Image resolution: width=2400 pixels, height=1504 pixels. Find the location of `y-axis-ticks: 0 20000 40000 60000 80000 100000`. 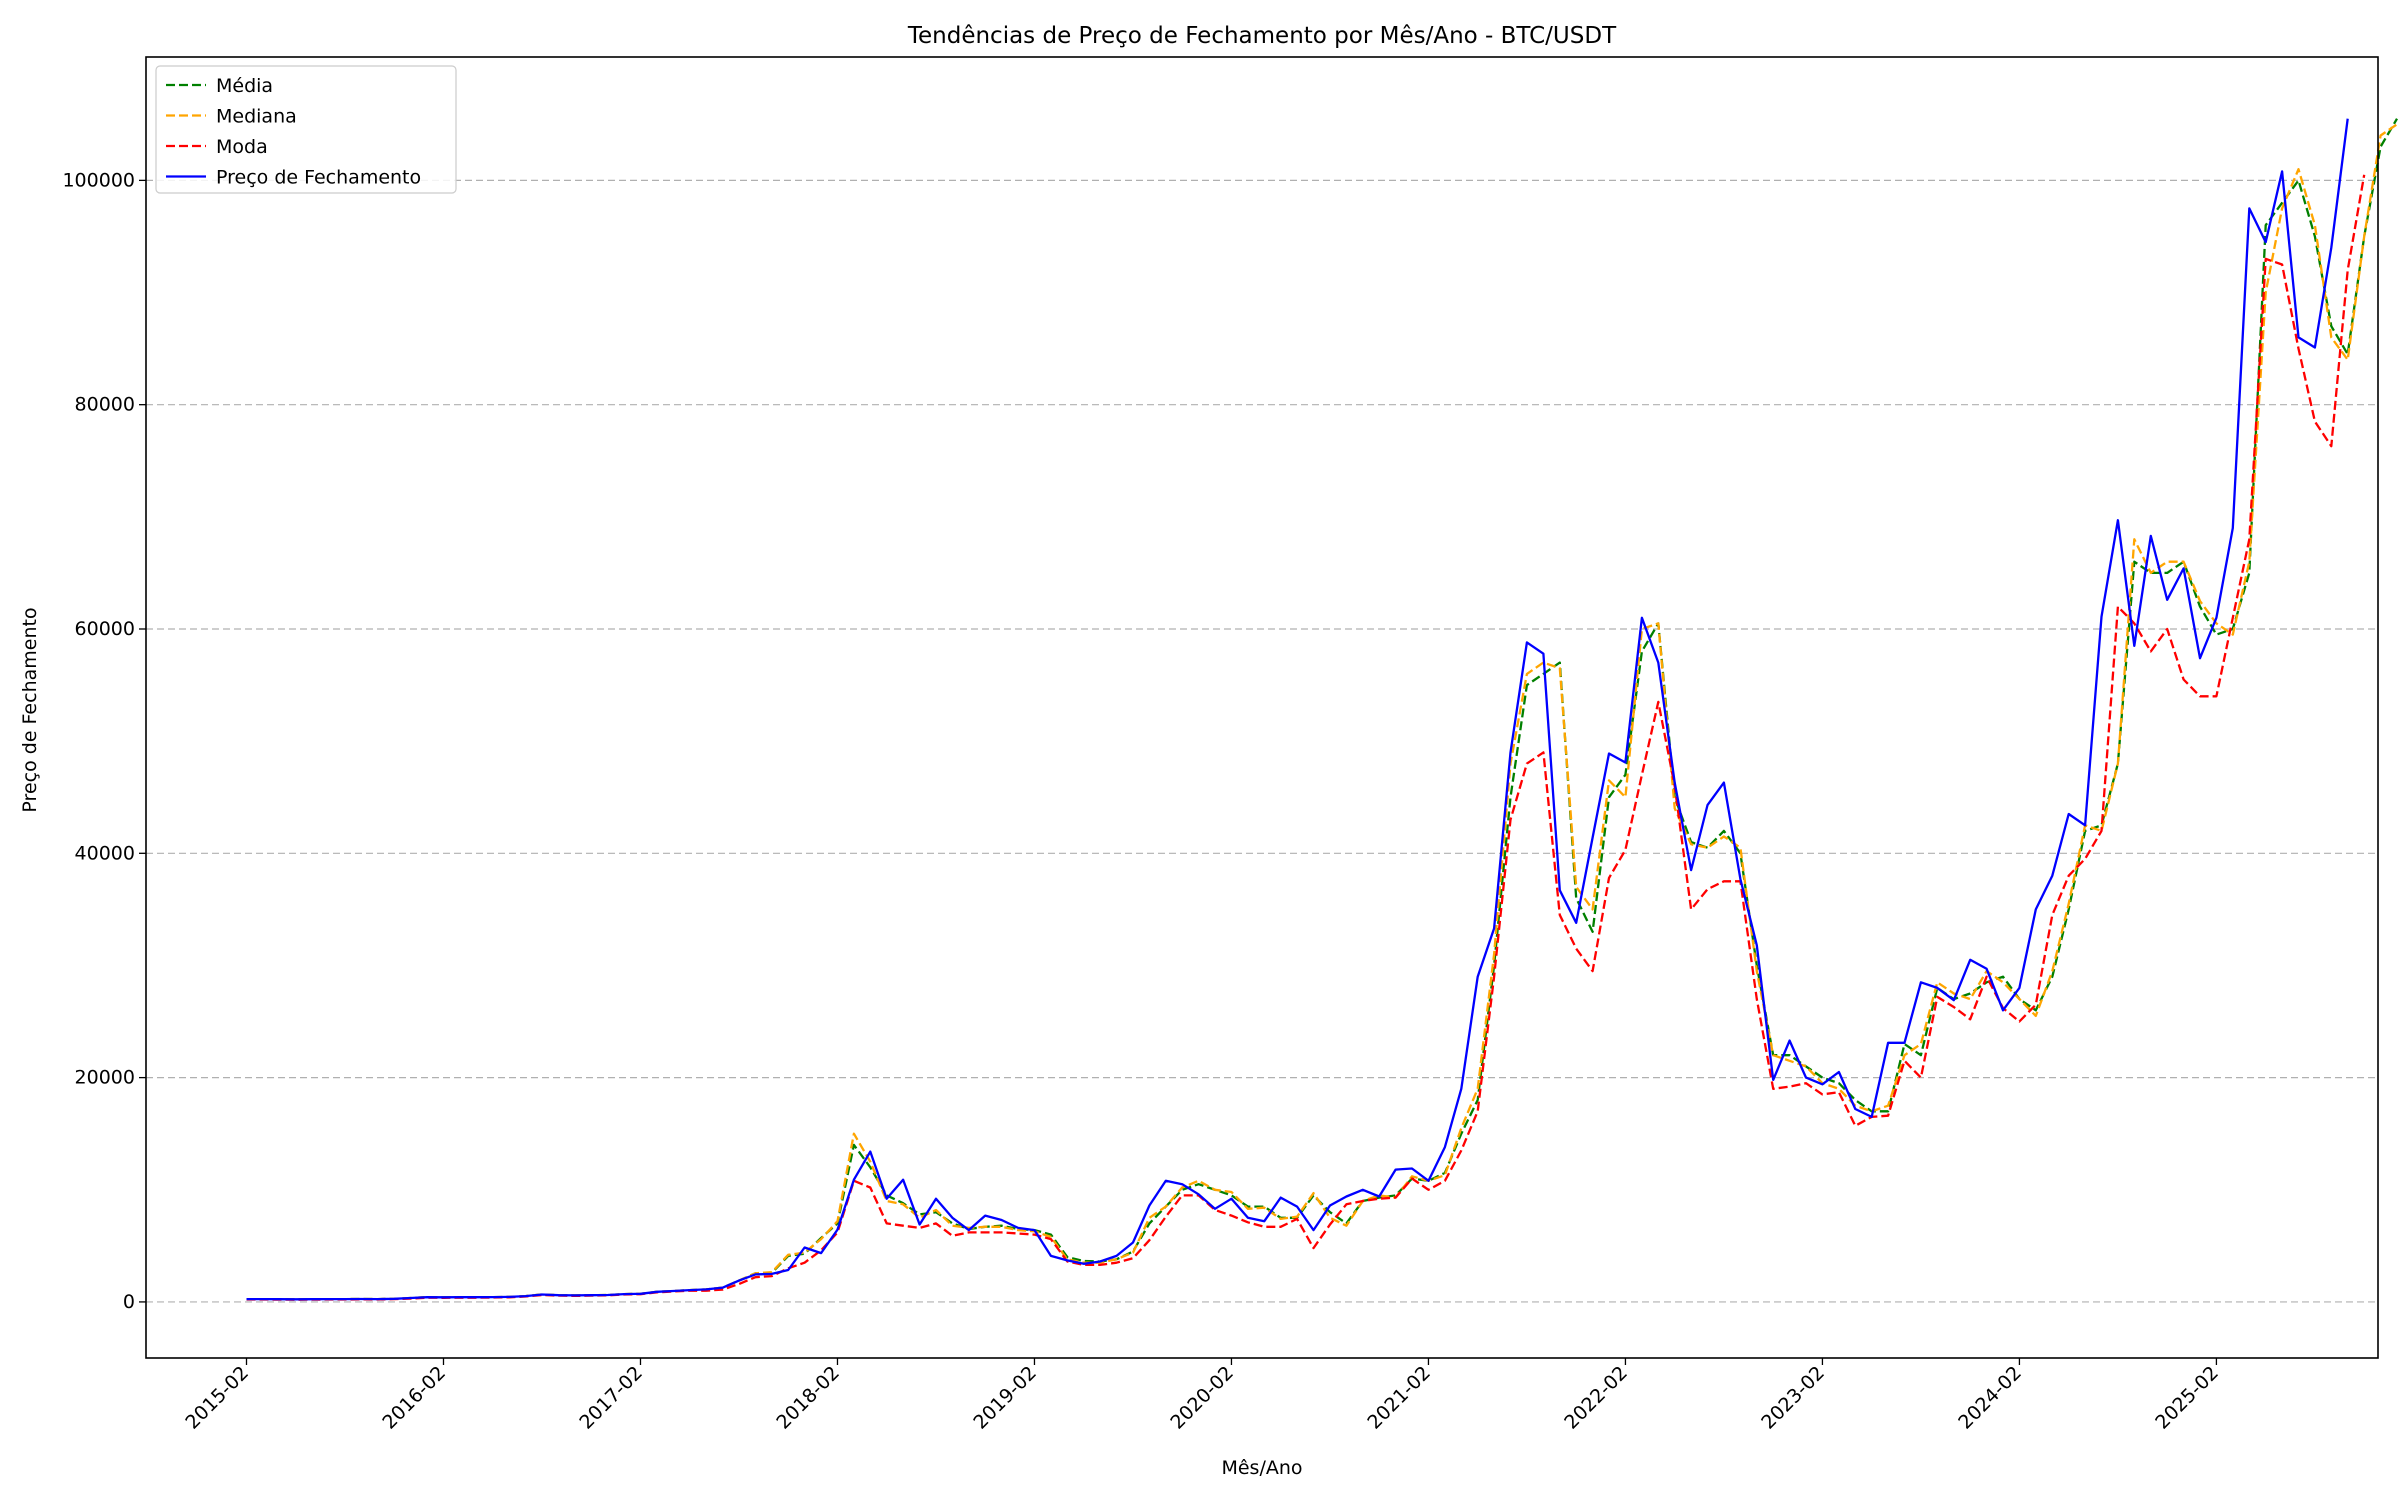

y-axis-ticks: 0 20000 40000 60000 80000 100000 is located at coordinates (104, 741).